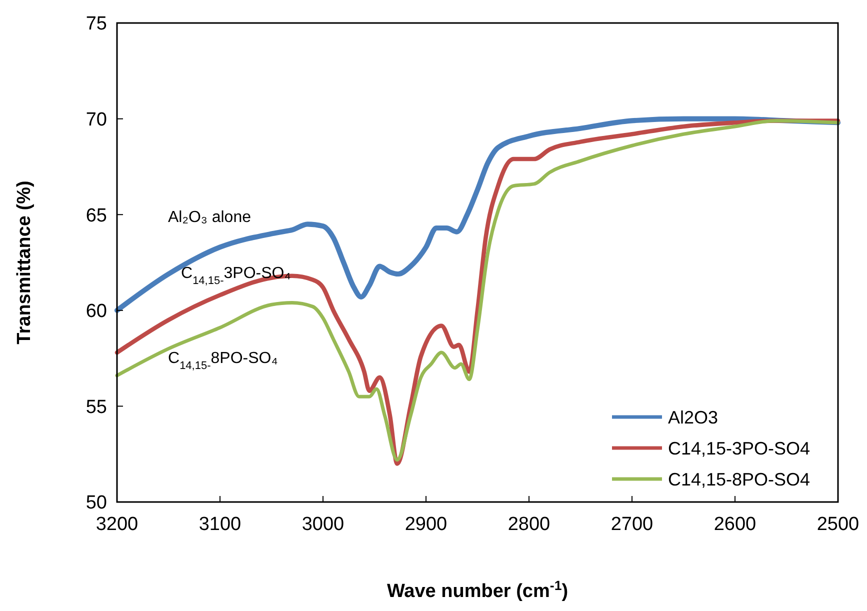  Describe the element at coordinates (838, 524) in the screenshot. I see `x-tick-label: 2500` at that location.